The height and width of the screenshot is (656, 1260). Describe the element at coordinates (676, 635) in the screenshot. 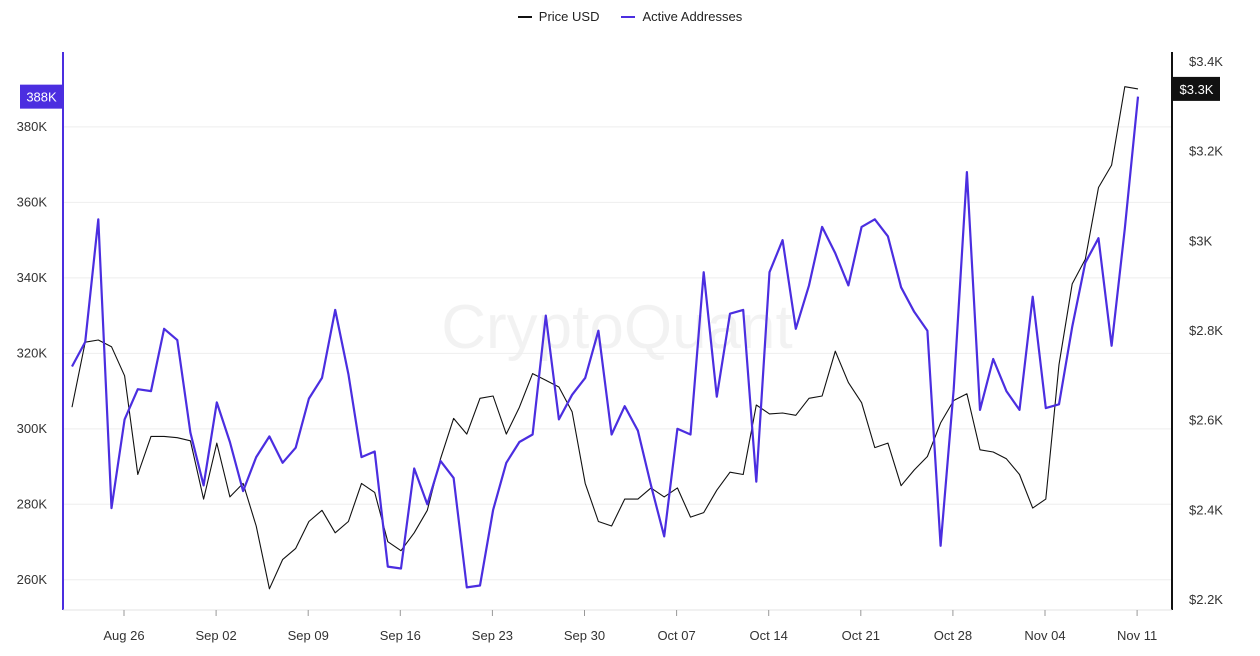

I see `x-tick-label: Oct 07` at that location.